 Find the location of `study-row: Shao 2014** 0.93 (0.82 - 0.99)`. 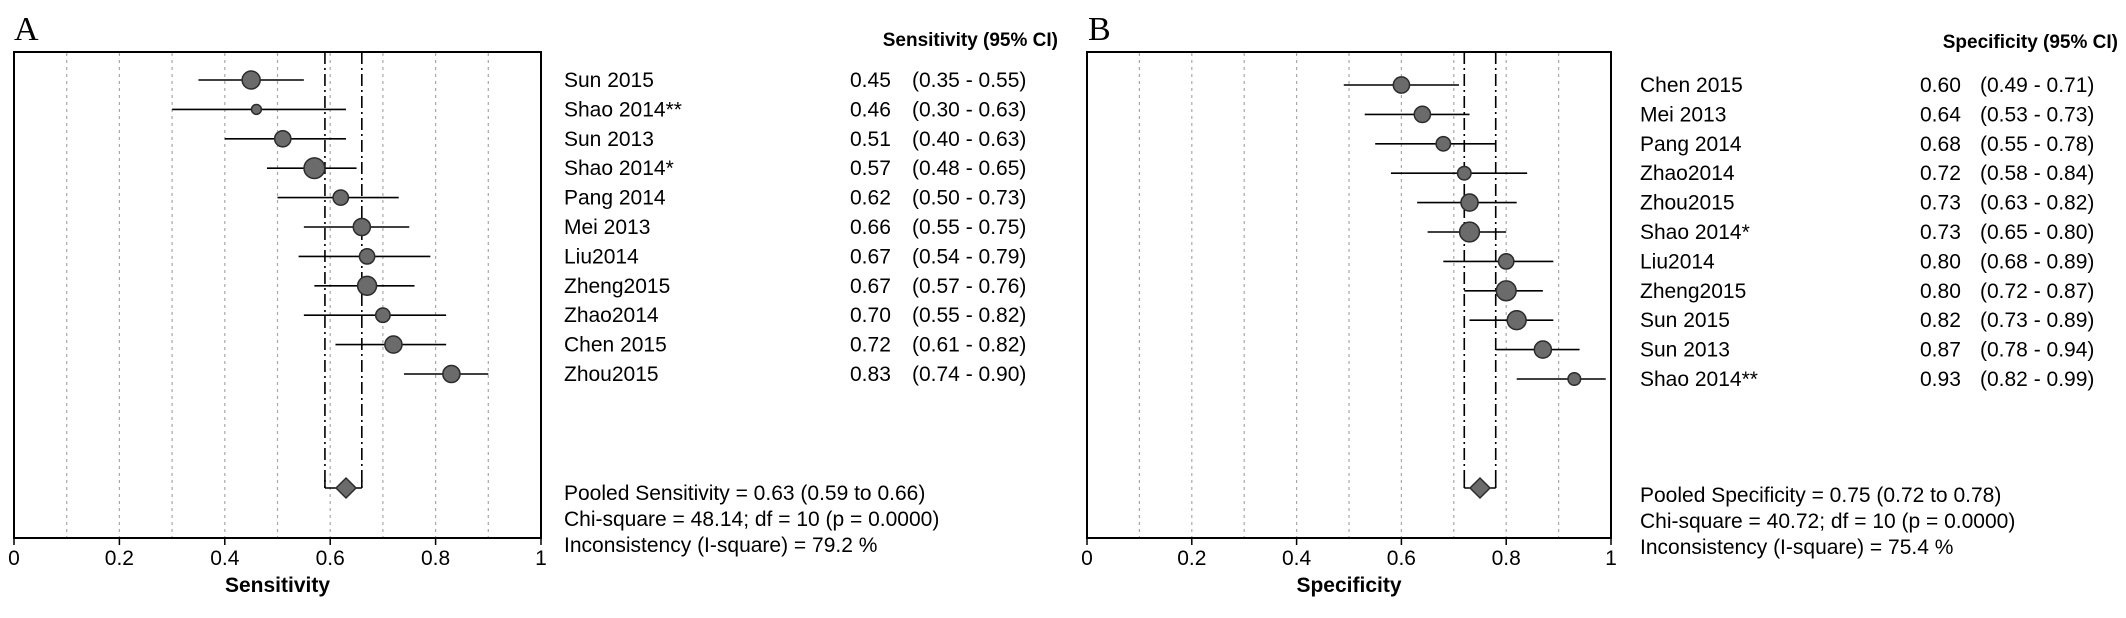

study-row: Shao 2014** 0.93 (0.82 - 0.99) is located at coordinates (1805, 379).